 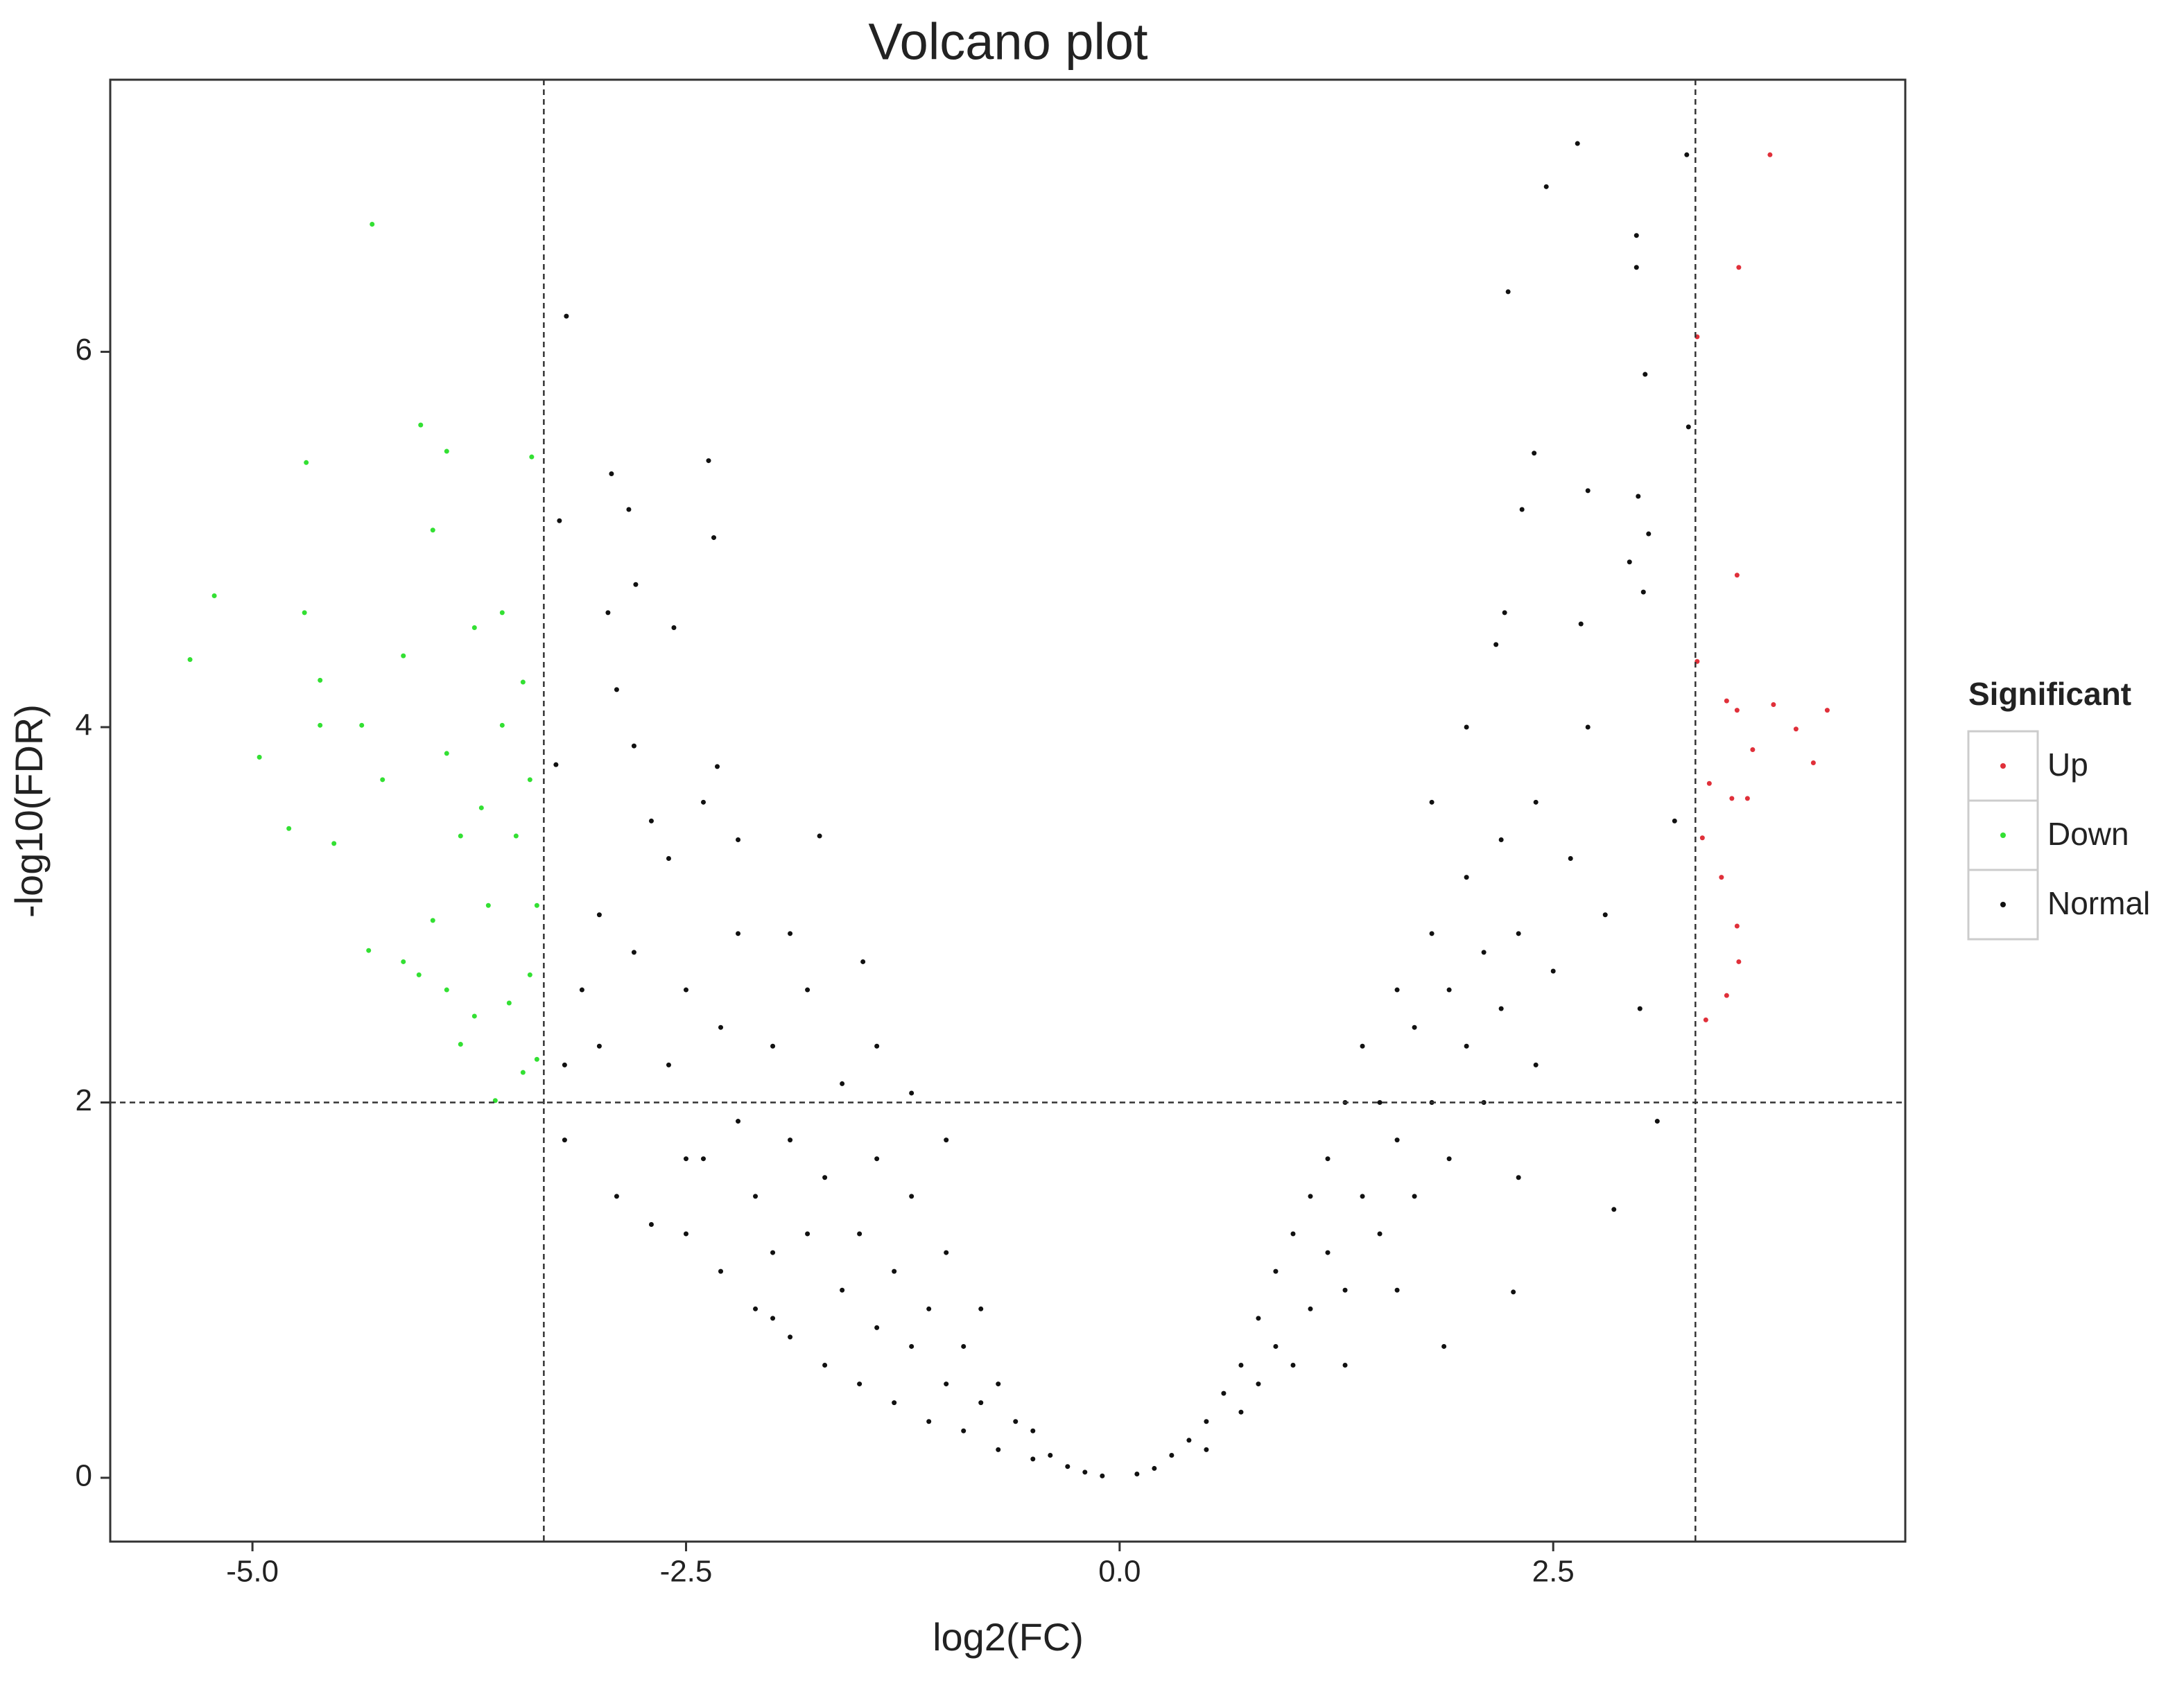 What do you see at coordinates (84, 1476) in the screenshot?
I see `y-tick-label: 0` at bounding box center [84, 1476].